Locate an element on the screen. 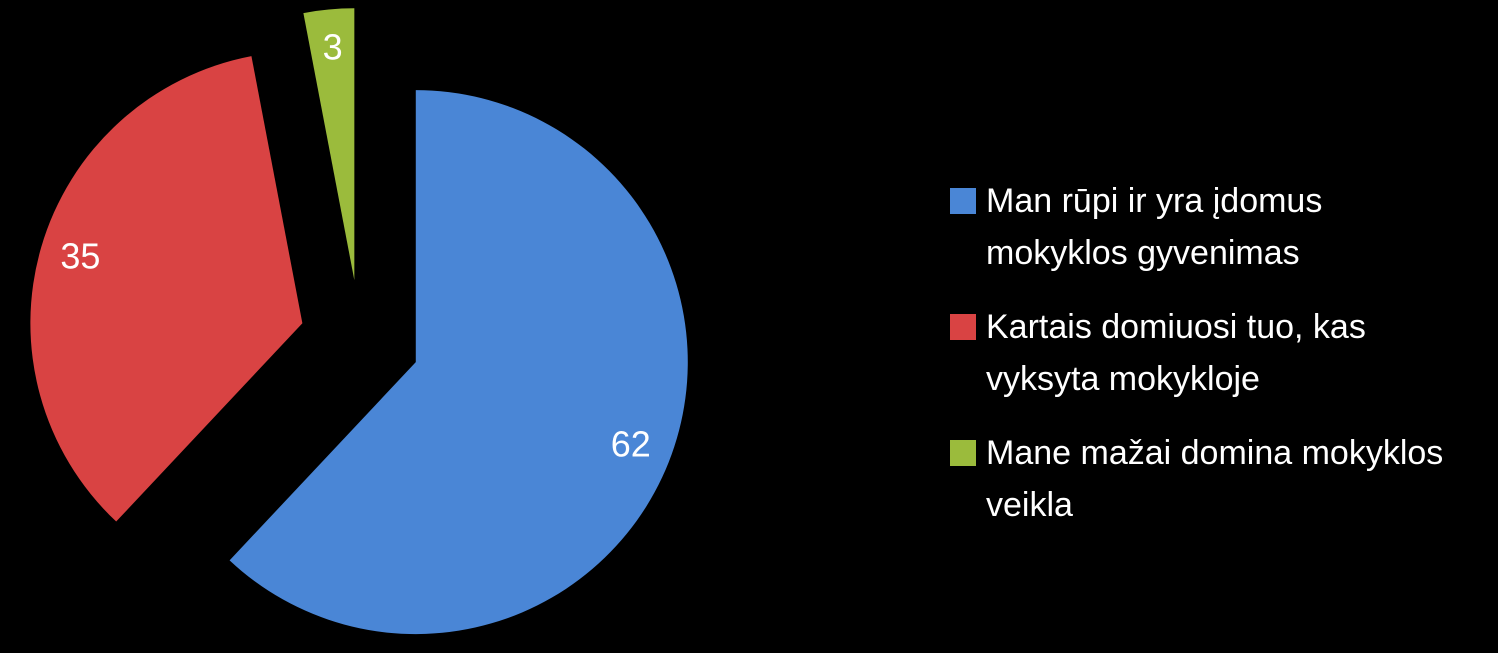 Image resolution: width=1498 pixels, height=653 pixels. data-label: 62 is located at coordinates (631, 444).